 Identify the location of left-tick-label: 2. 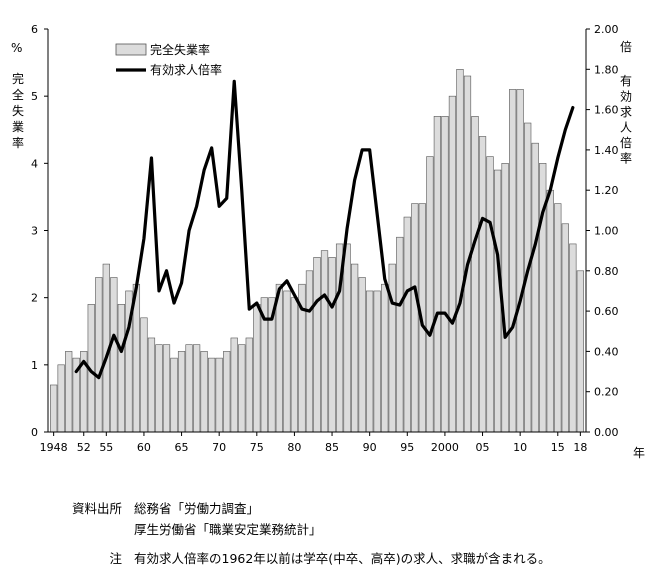
(34, 298).